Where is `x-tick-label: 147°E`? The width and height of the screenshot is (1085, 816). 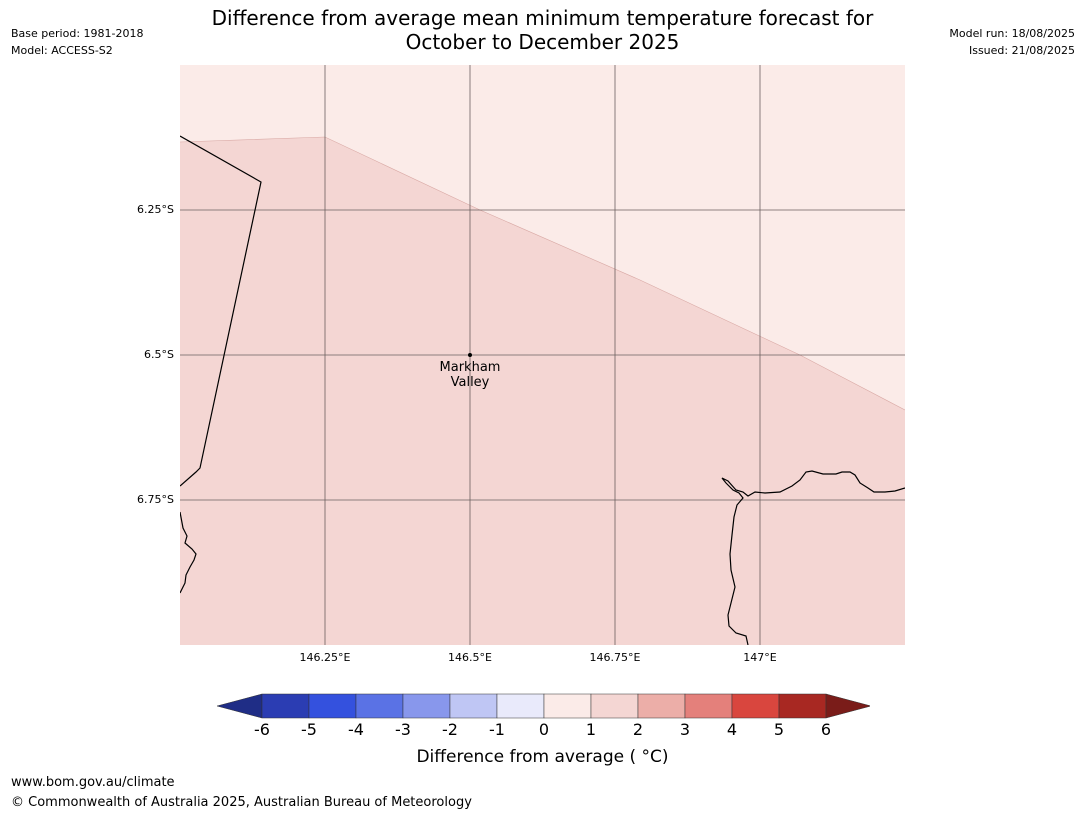
x-tick-label: 147°E is located at coordinates (760, 657).